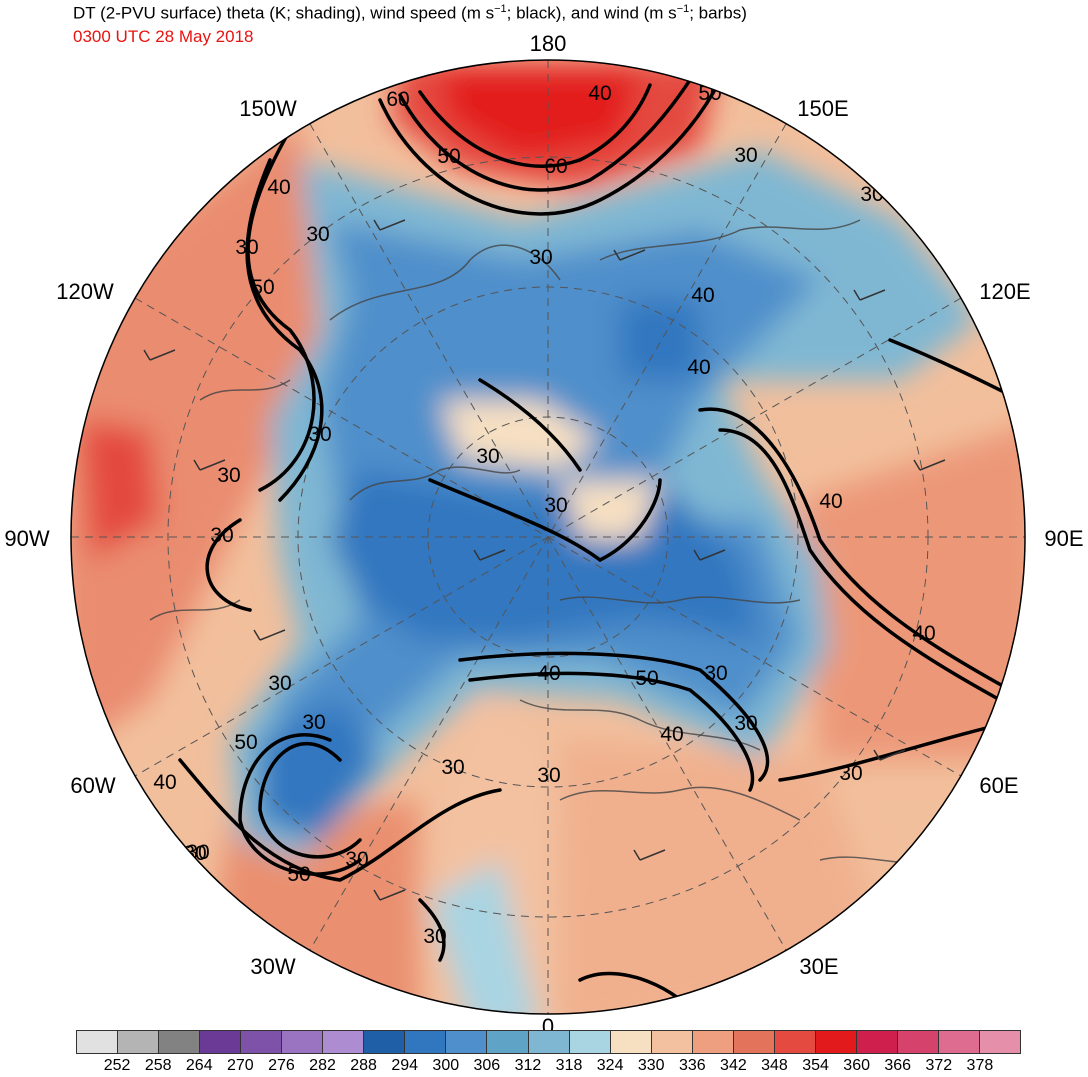  What do you see at coordinates (692, 1065) in the screenshot?
I see `colorbar-tick-label: 336` at bounding box center [692, 1065].